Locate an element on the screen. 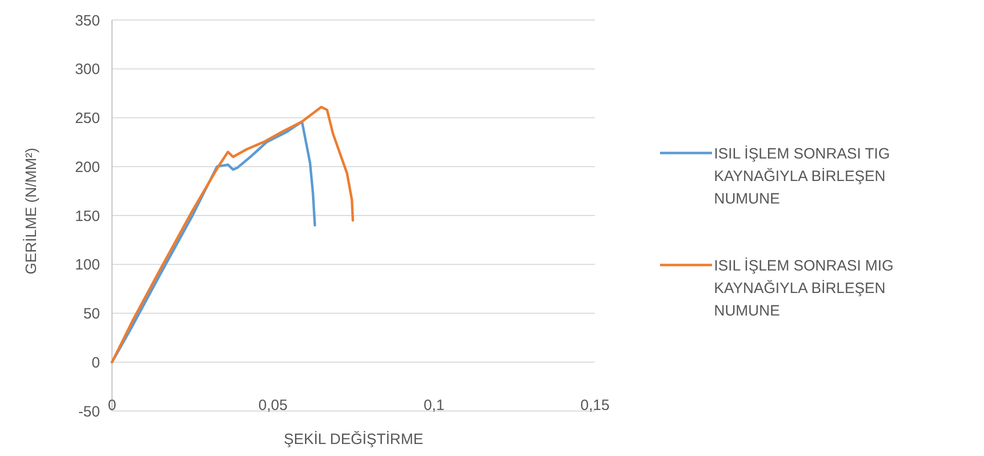  x-tick-label: 0,1 is located at coordinates (434, 405).